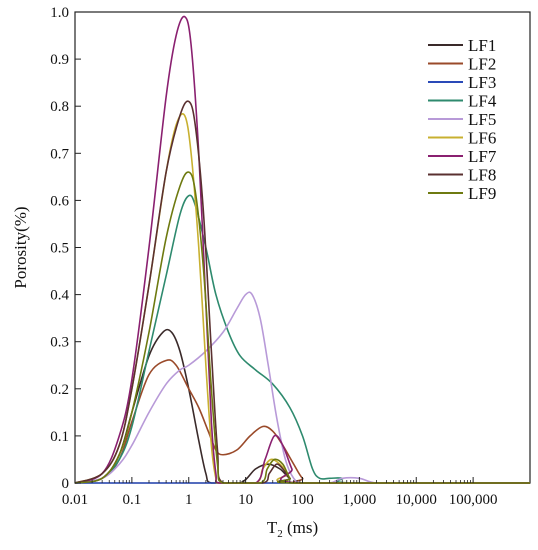 This screenshot has width=538, height=550. Describe the element at coordinates (59, 249) in the screenshot. I see `y-tick-label: 0.5` at that location.